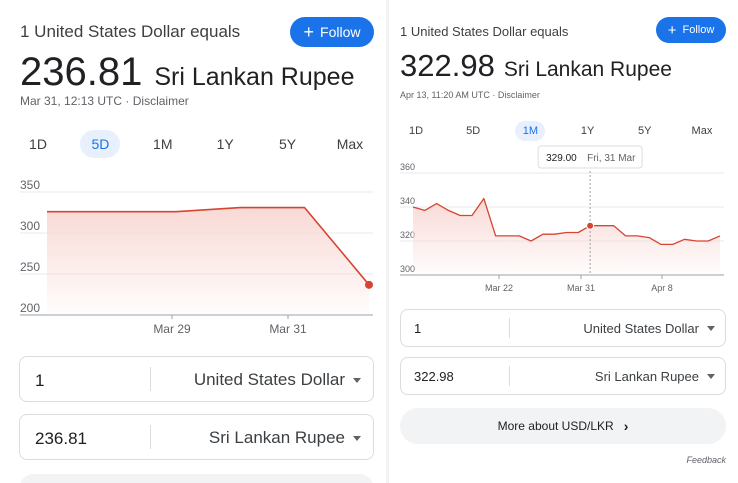 This screenshot has width=738, height=483. What do you see at coordinates (555, 426) in the screenshot?
I see `more-about-label: More about USD/LKR` at bounding box center [555, 426].